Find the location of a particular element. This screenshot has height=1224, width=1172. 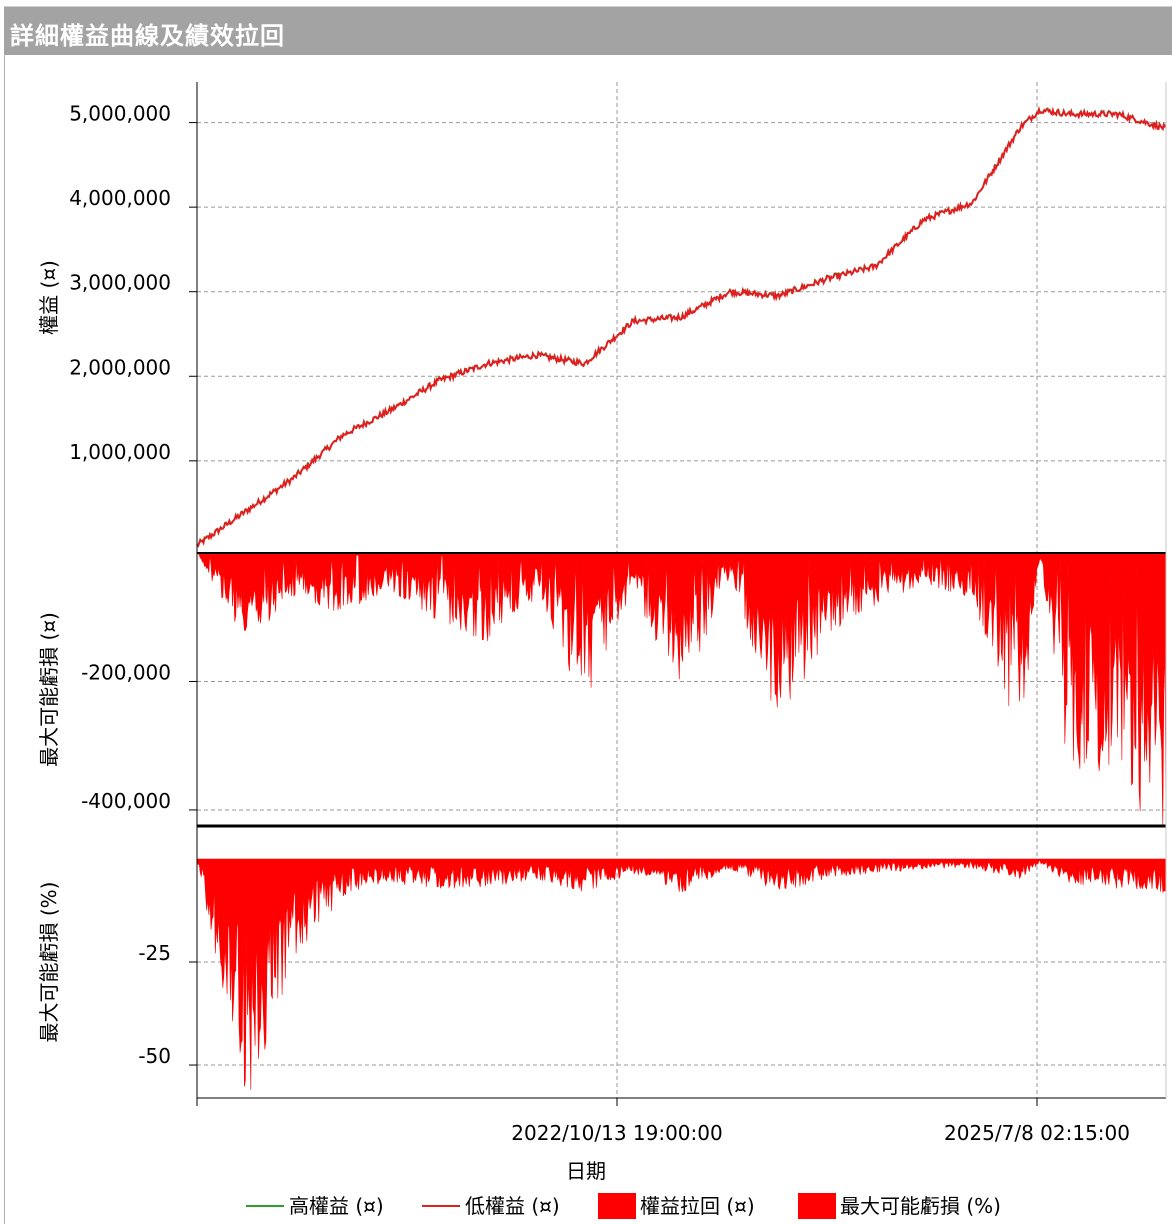

y-tick-label: 2,000,000 is located at coordinates (120, 367).